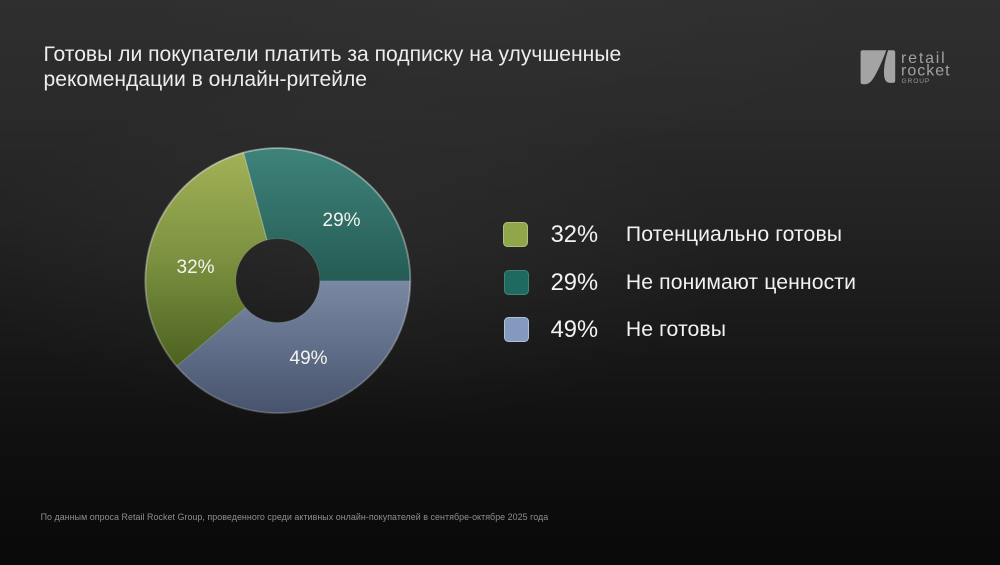 The width and height of the screenshot is (1000, 565). I want to click on svg-text: retail, so click(923, 58).